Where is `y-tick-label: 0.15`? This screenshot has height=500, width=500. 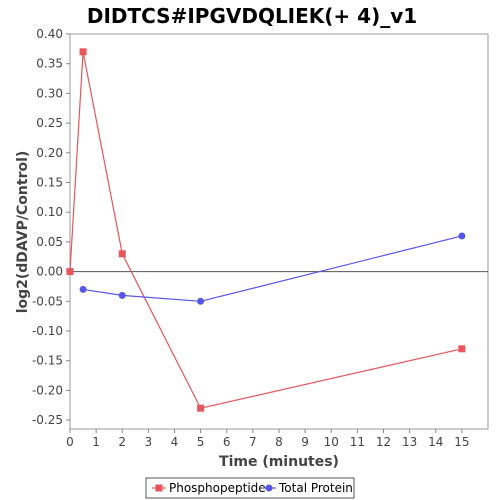
y-tick-label: 0.15 is located at coordinates (49, 182).